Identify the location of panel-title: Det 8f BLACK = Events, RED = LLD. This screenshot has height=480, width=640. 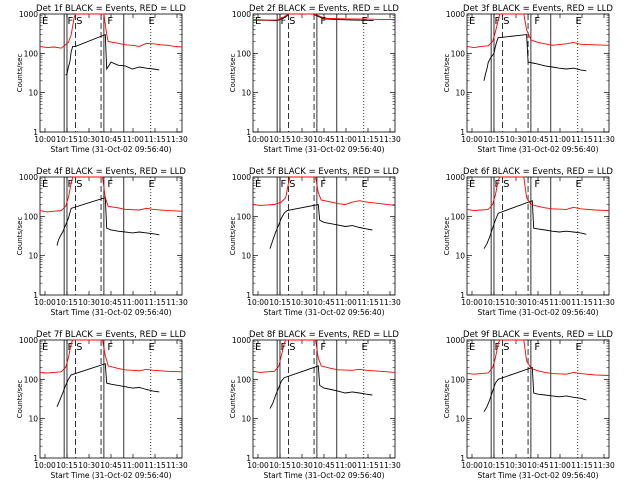
(324, 335).